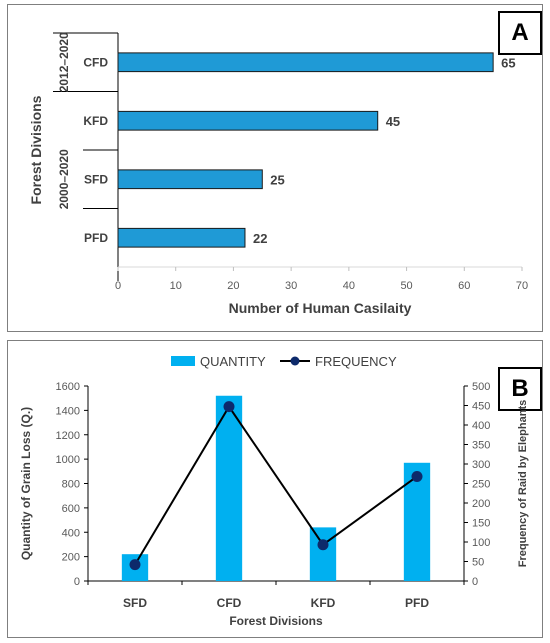  What do you see at coordinates (356, 361) in the screenshot?
I see `legend-label: FREQUENCY` at bounding box center [356, 361].